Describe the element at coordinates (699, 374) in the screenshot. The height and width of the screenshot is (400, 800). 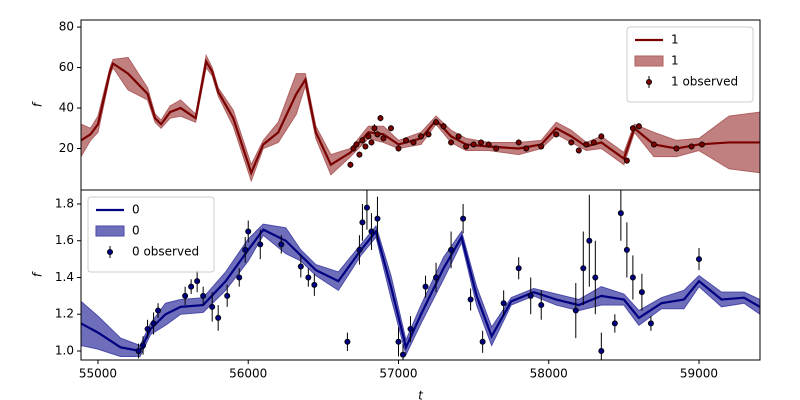
I see `x-tick-label: 59000` at that location.